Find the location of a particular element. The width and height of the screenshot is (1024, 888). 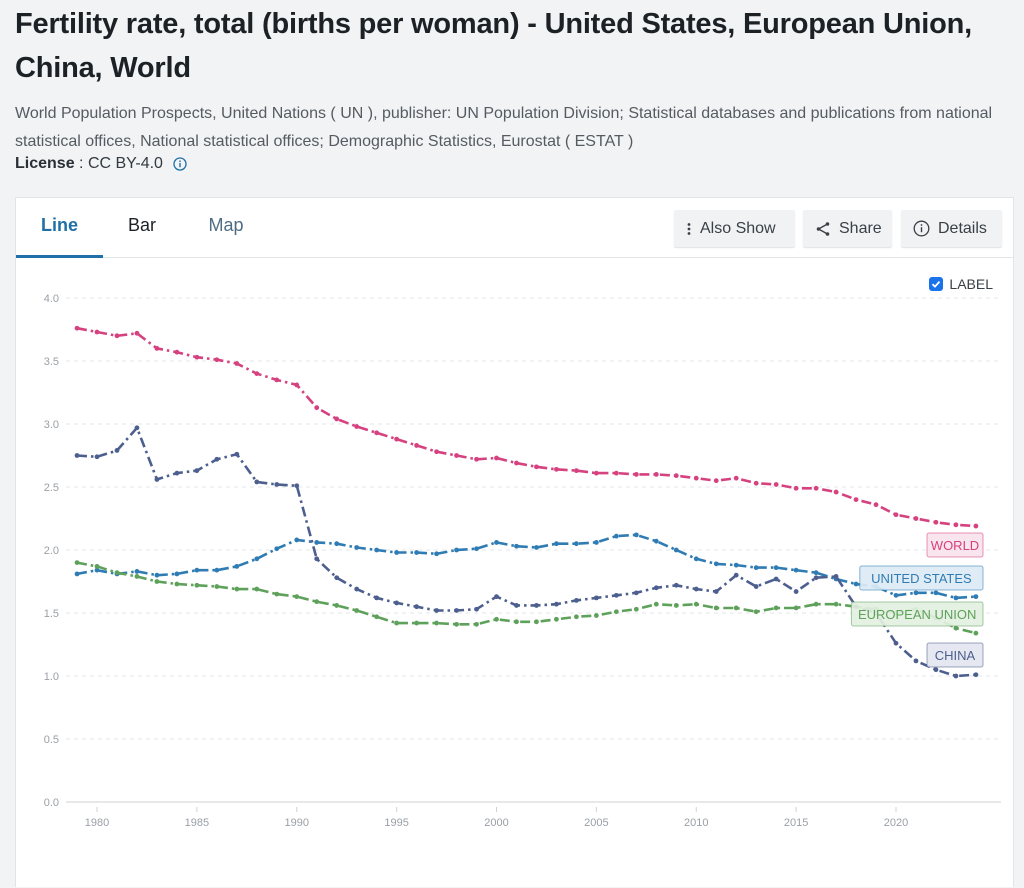

tab-bar: Bar is located at coordinates (141, 225).